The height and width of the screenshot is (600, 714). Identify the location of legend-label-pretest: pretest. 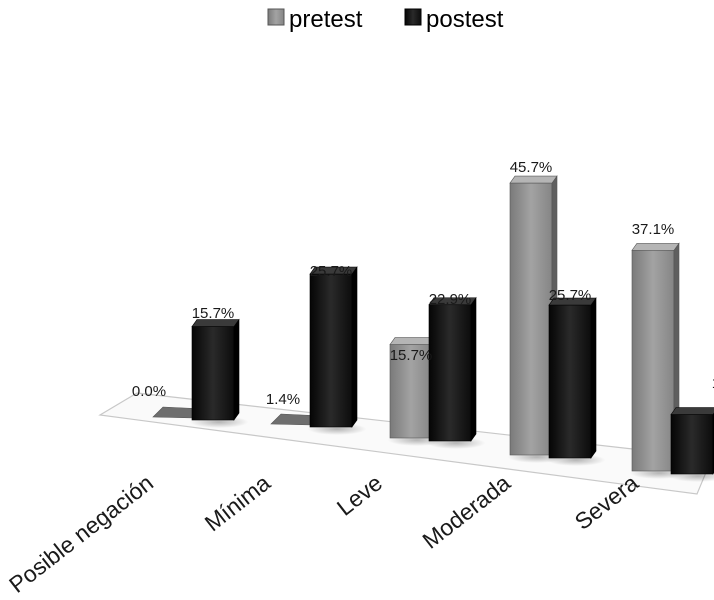
(326, 19).